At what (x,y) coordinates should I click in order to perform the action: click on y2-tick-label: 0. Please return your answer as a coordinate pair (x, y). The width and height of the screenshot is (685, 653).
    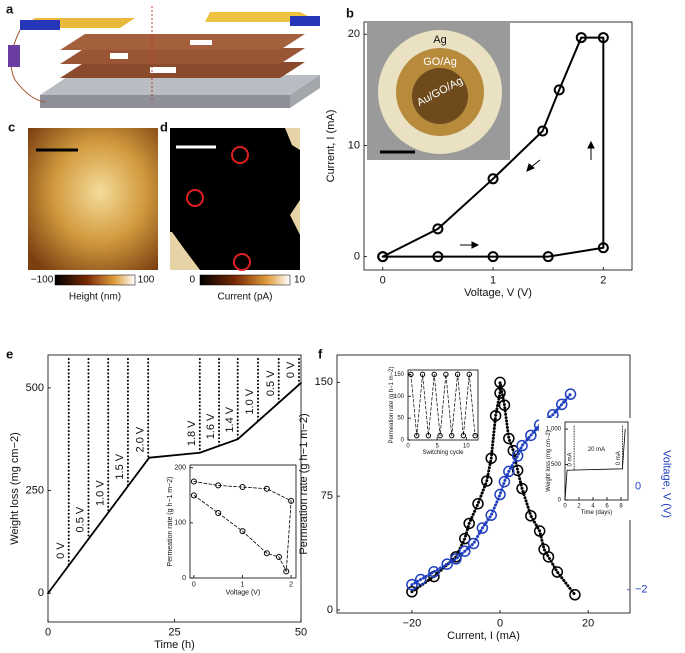
    Looking at the image, I should click on (638, 487).